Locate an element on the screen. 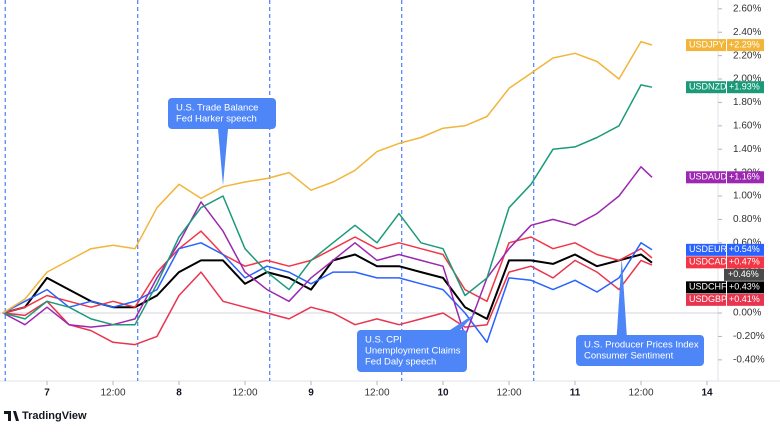 This screenshot has height=434, width=780. y-tick-label: 1.80% is located at coordinates (747, 102).